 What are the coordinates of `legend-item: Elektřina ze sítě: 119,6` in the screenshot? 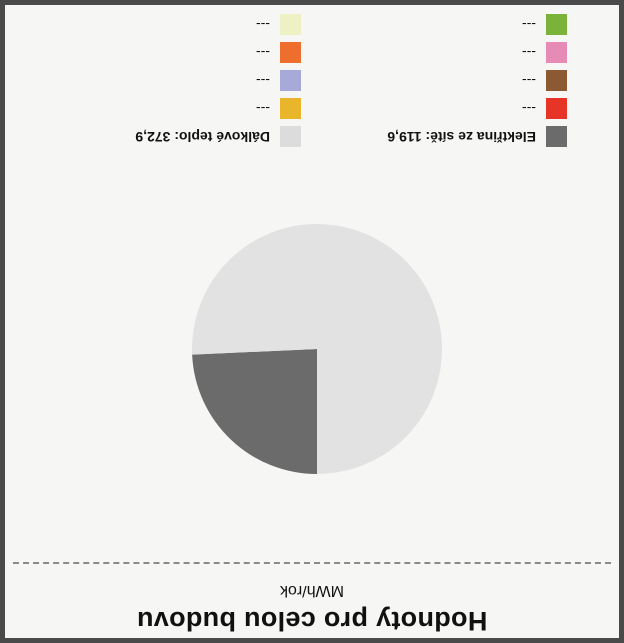 It's located at (477, 137).